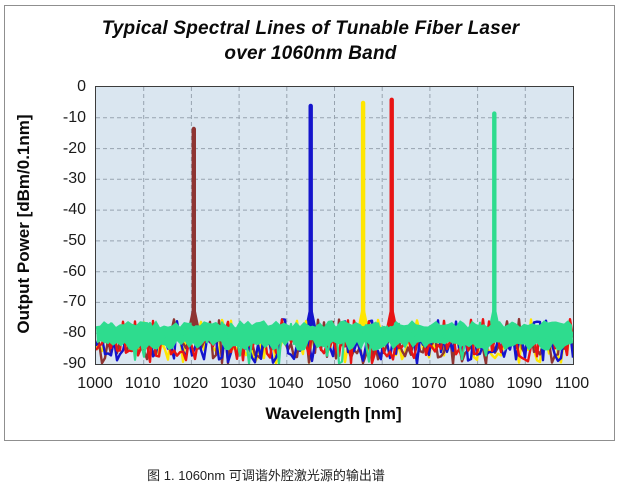  Describe the element at coordinates (142, 383) in the screenshot. I see `x-tick-label: 1010` at that location.